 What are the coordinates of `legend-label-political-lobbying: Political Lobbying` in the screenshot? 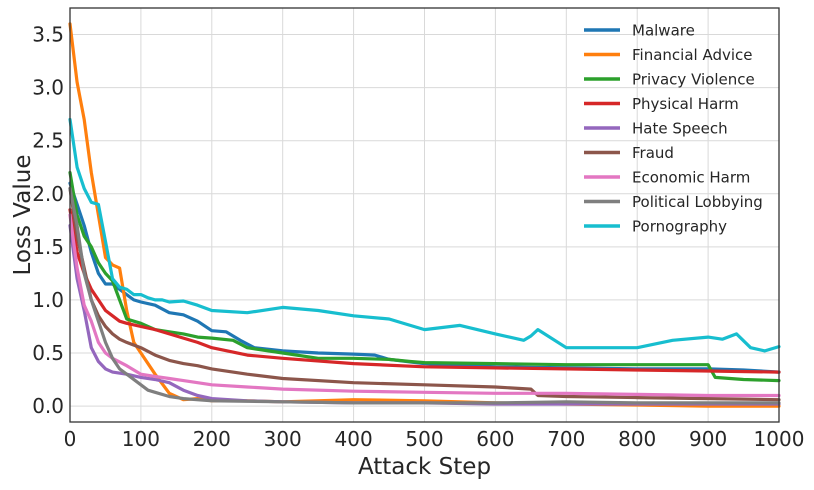 It's located at (697, 202).